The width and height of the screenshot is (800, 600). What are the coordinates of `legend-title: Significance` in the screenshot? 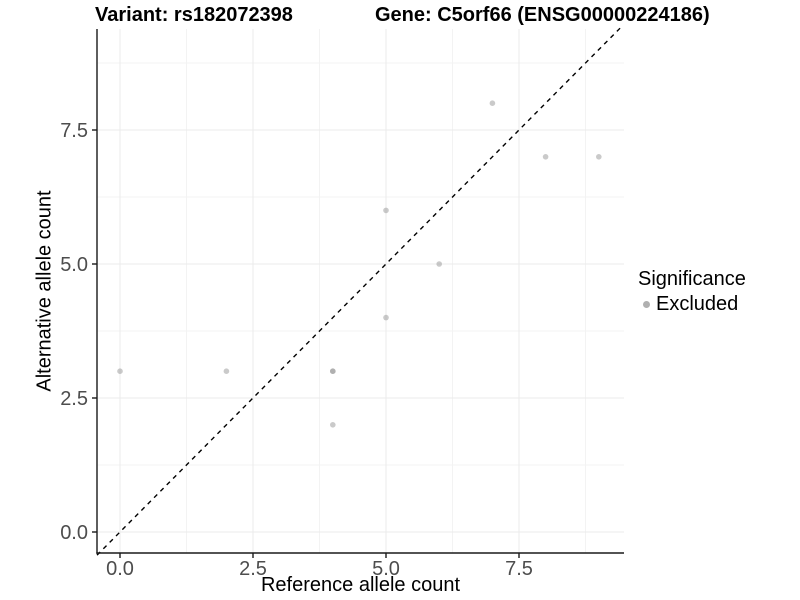 It's located at (692, 279).